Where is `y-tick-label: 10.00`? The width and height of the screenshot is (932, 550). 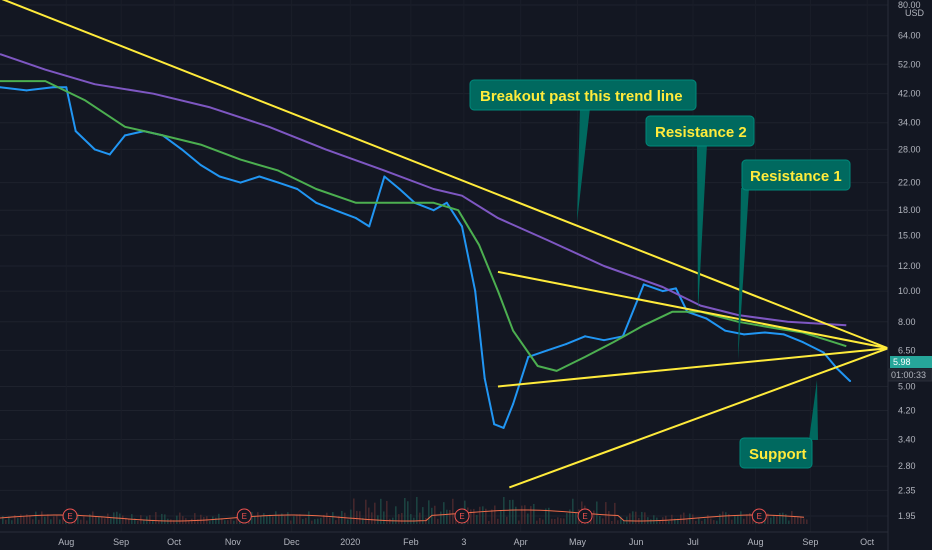 y-tick-label: 10.00 is located at coordinates (909, 291).